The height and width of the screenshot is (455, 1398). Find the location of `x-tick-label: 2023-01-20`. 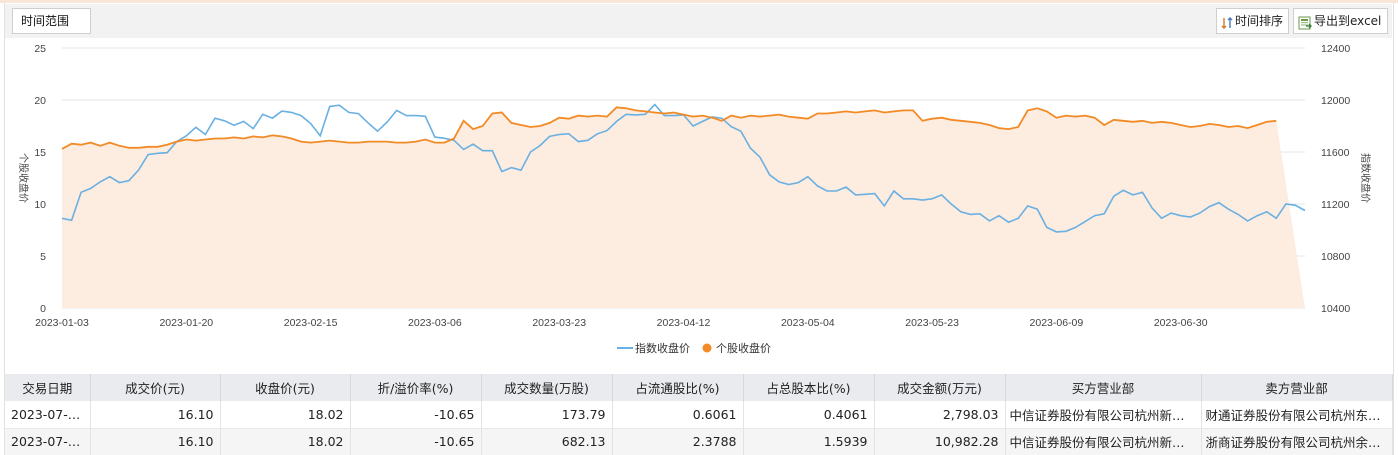

x-tick-label: 2023-01-20 is located at coordinates (186, 323).